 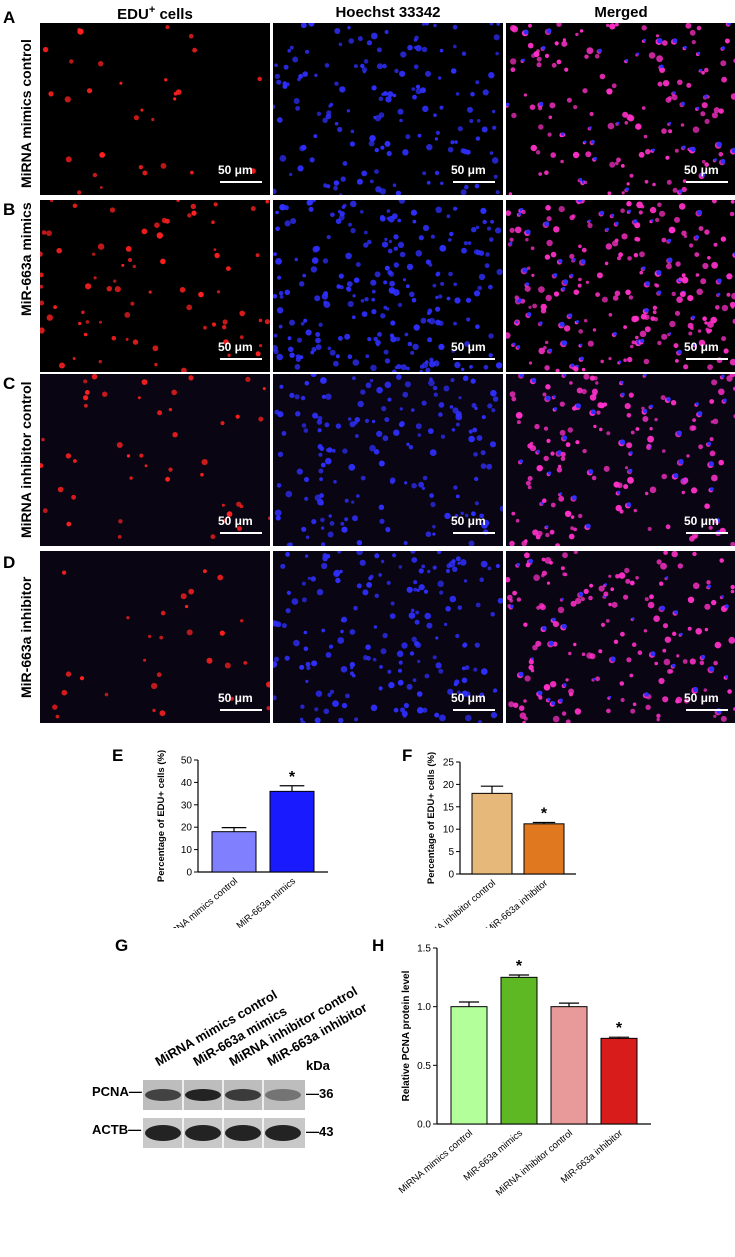 What do you see at coordinates (620, 460) in the screenshot?
I see `micrograph-merged-row-c: 50 μm` at bounding box center [620, 460].